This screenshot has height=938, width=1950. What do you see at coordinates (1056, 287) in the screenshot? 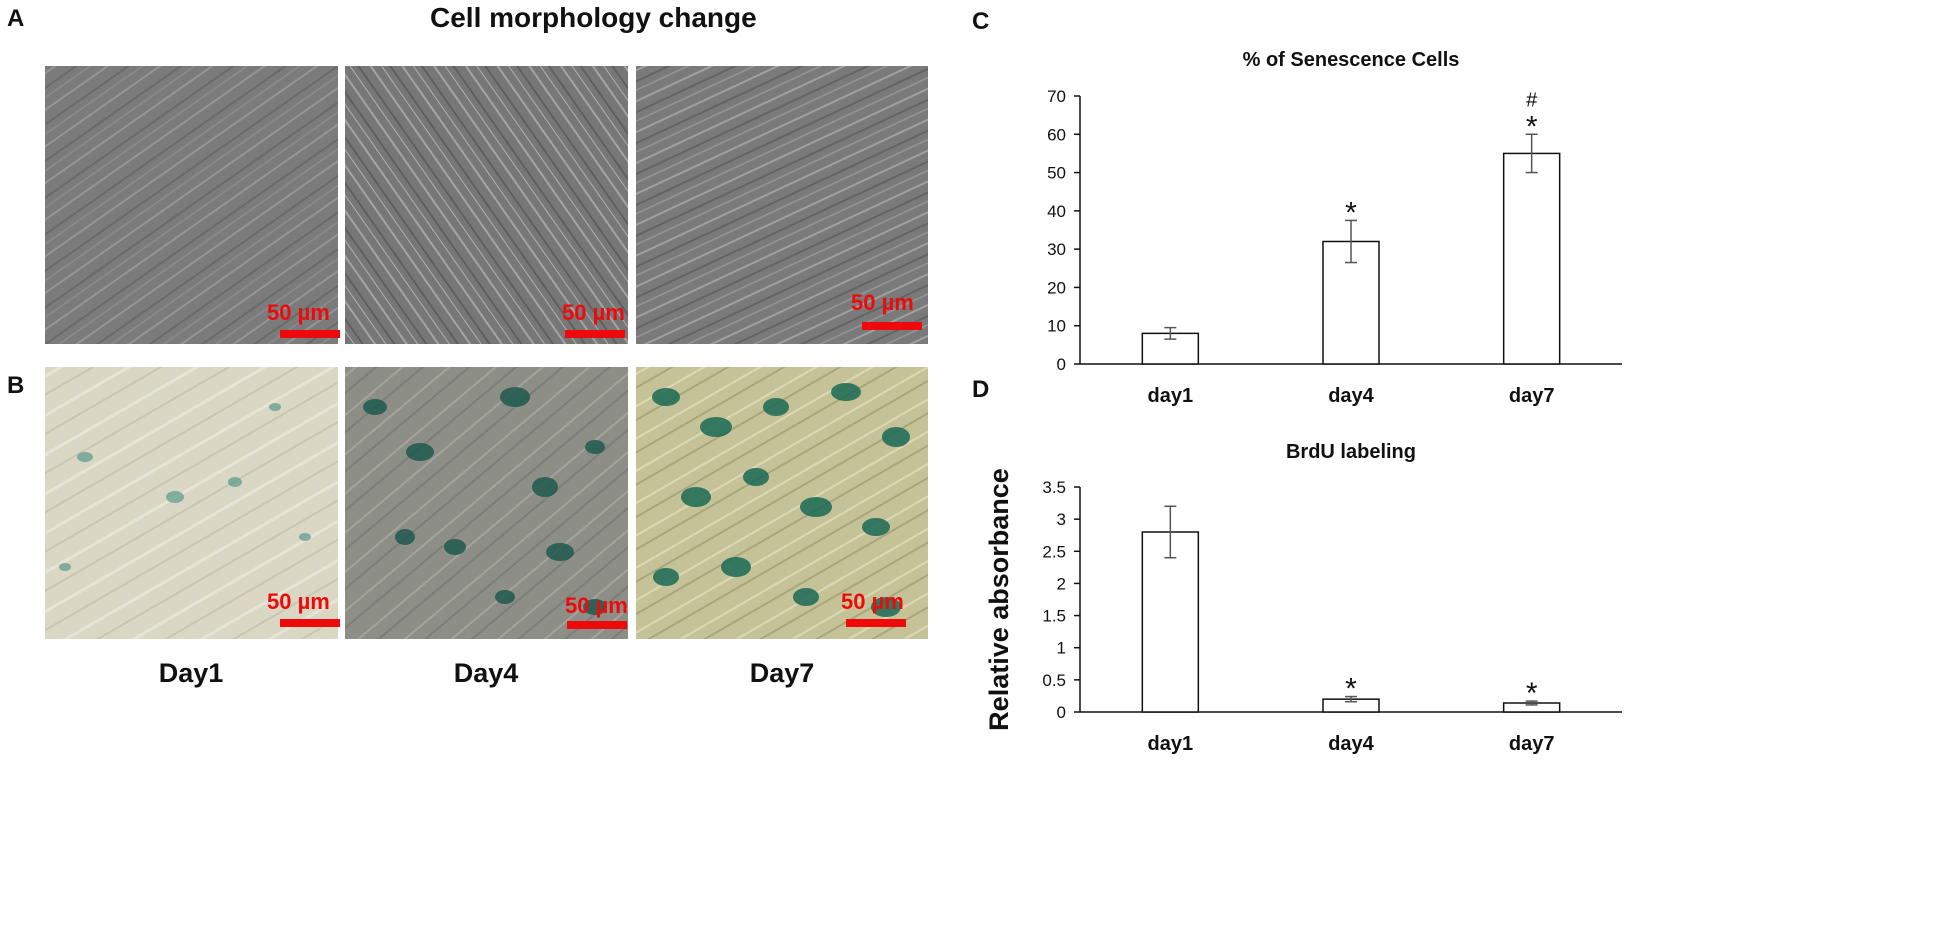
I see `chart-c-y-tick-label: 20` at bounding box center [1056, 287].